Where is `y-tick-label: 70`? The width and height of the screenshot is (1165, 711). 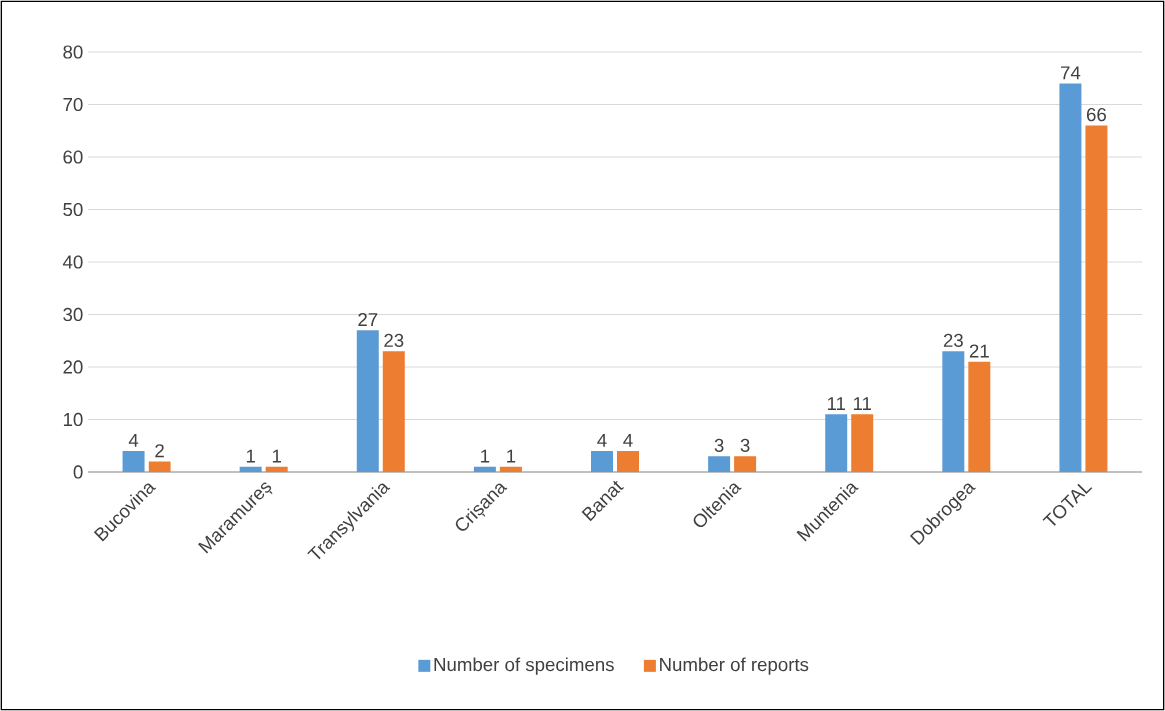
y-tick-label: 70 is located at coordinates (73, 104).